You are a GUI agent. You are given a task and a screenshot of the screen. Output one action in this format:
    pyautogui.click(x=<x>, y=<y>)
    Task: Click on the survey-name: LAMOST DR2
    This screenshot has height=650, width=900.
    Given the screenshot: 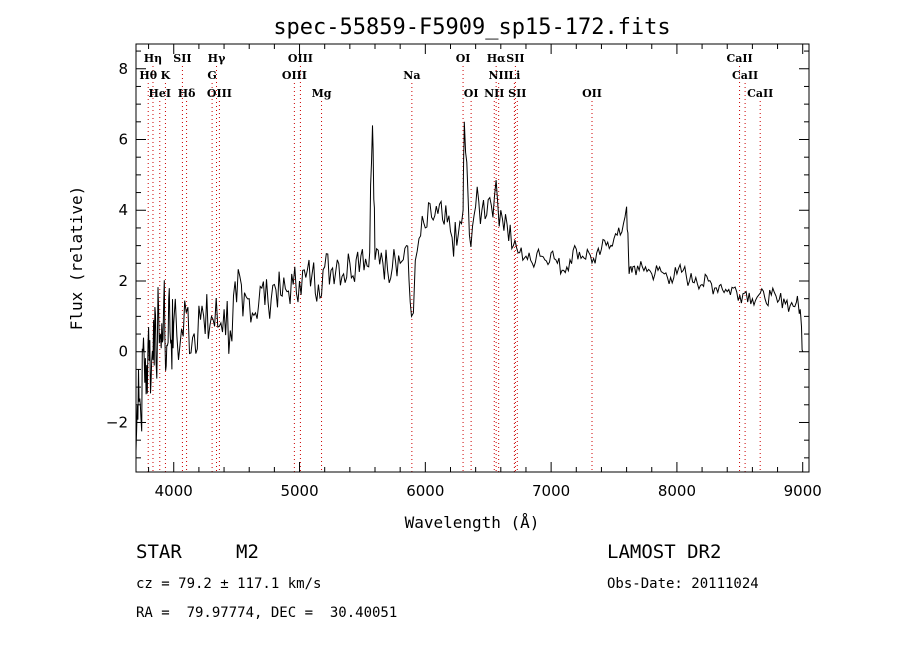 What is the action you would take?
    pyautogui.click(x=664, y=552)
    